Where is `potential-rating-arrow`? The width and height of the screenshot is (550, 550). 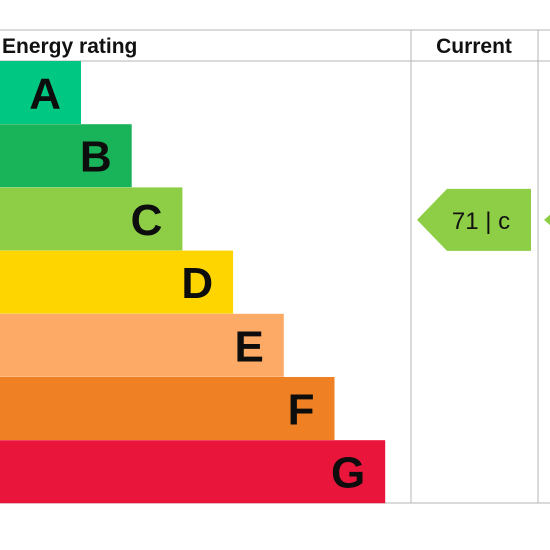
potential-rating-arrow is located at coordinates (547, 220).